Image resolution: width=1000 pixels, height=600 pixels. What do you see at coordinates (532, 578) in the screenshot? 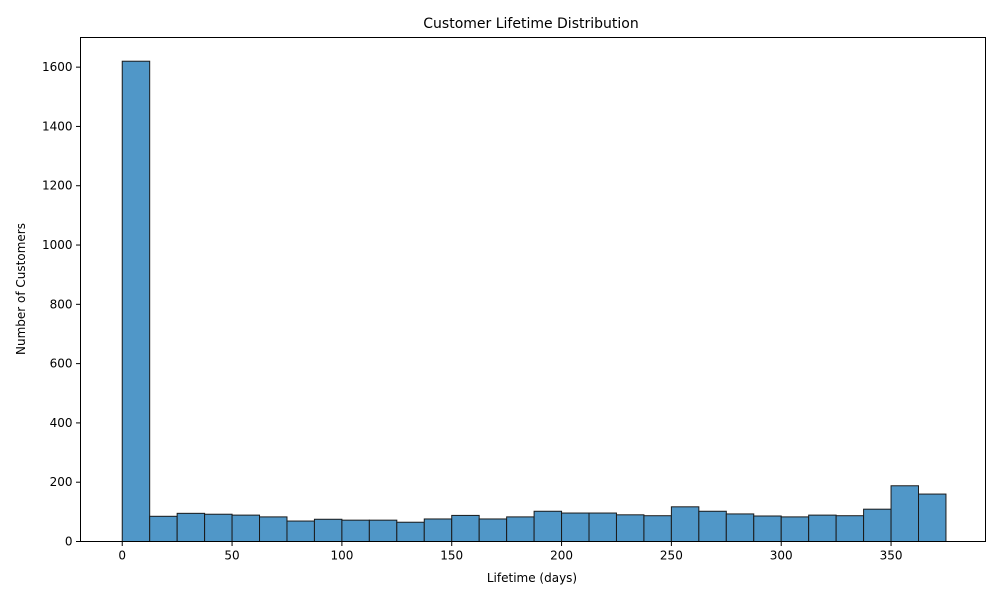
I see `x-axis-label: Lifetime (days)` at bounding box center [532, 578].